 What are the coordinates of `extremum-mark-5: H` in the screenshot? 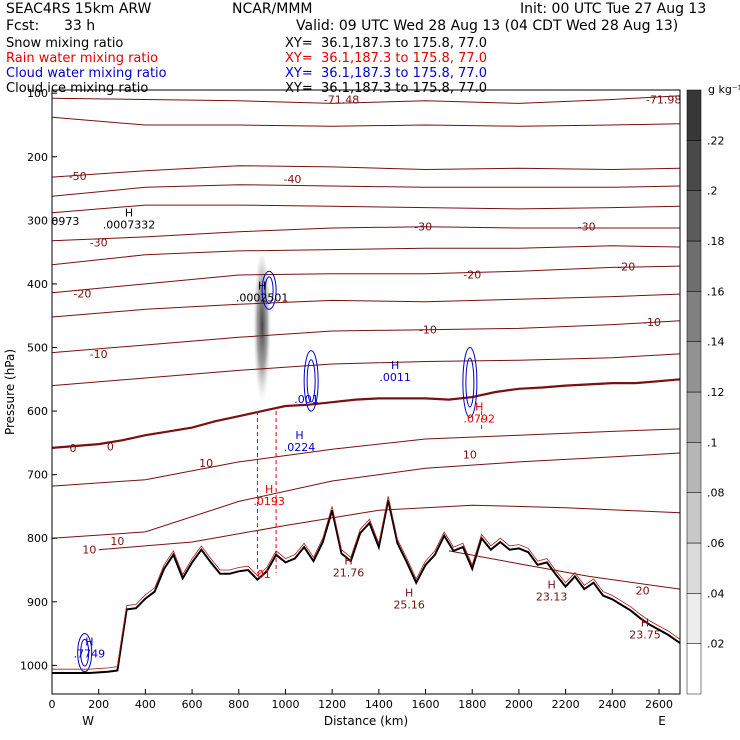 It's located at (299, 435).